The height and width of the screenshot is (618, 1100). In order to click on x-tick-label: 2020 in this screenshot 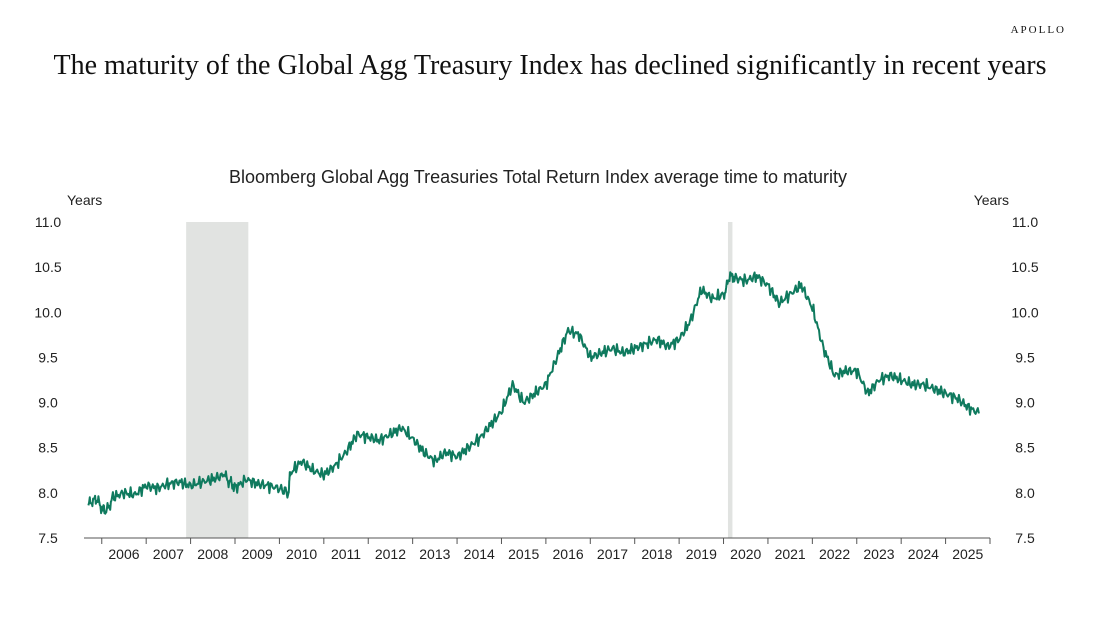, I will do `click(745, 554)`.